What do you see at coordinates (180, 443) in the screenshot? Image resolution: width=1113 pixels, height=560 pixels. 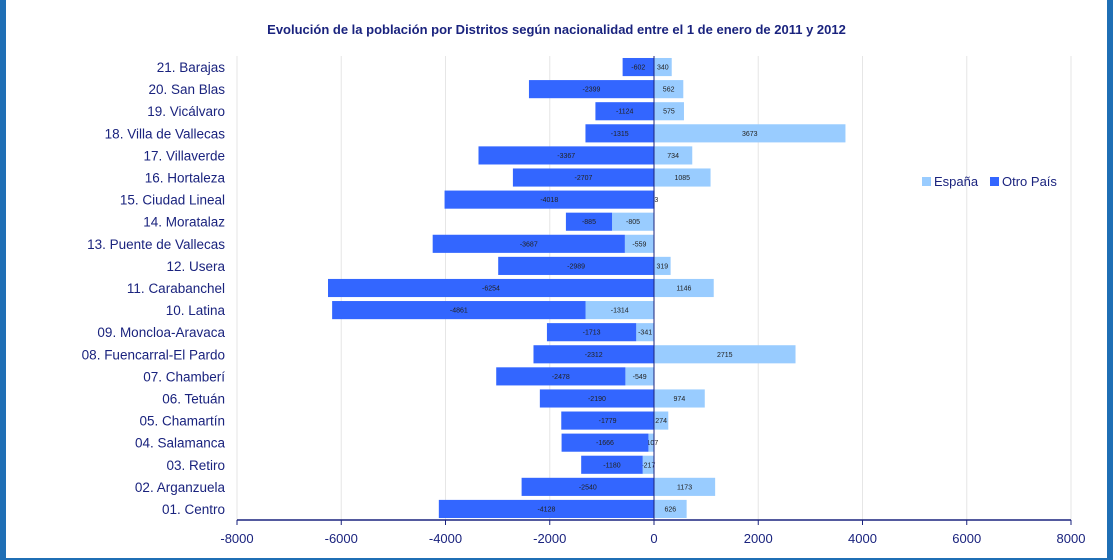 I see `category-label-17: 04. Salamanca` at bounding box center [180, 443].